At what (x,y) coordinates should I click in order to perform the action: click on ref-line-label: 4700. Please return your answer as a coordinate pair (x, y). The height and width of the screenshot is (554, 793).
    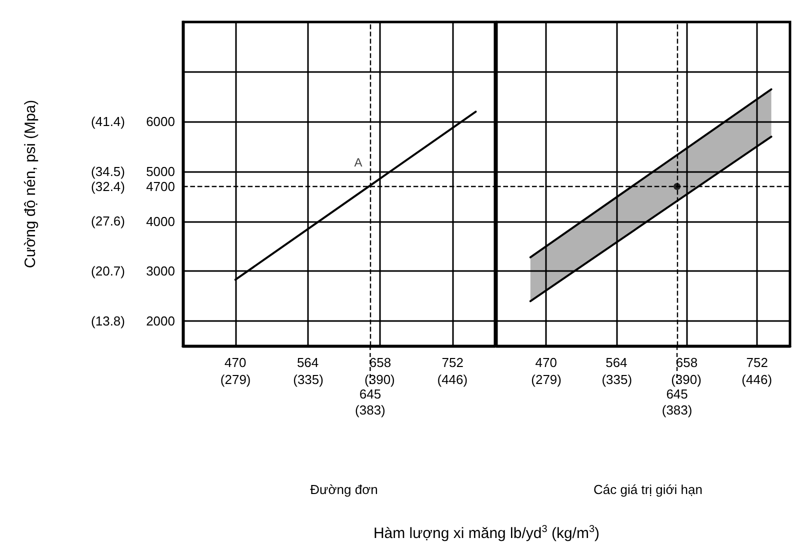
    Looking at the image, I should click on (160, 186).